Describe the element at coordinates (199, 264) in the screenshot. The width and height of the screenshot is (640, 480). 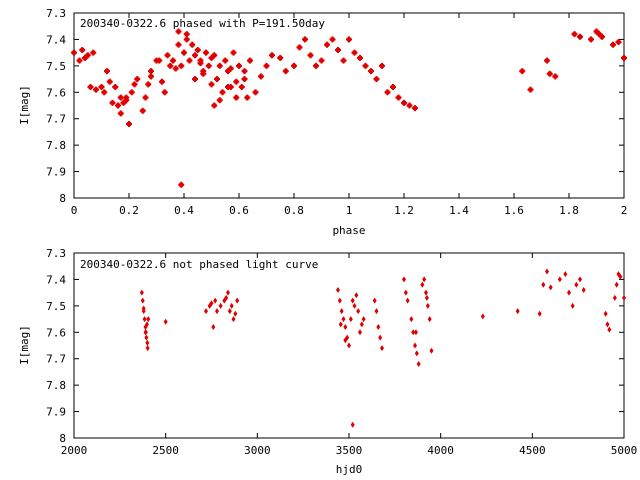
I see `raw-chart-title: 200340-0322.6 not phased light curve` at that location.